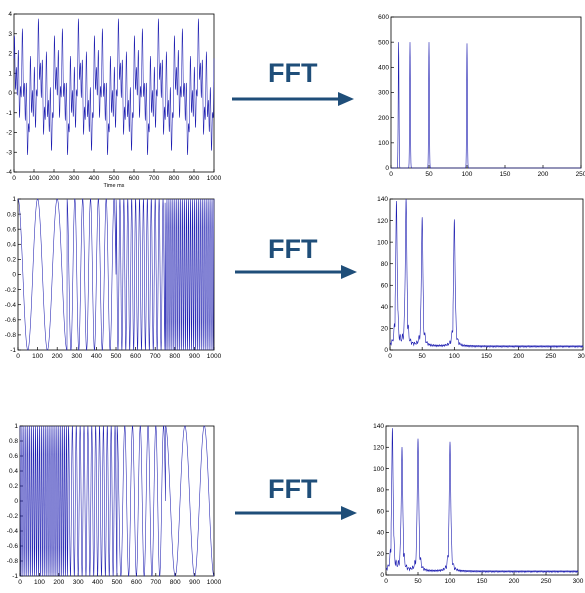  What do you see at coordinates (386, 581) in the screenshot?
I see `r3-spectrum-x-tick-label: 0` at bounding box center [386, 581].